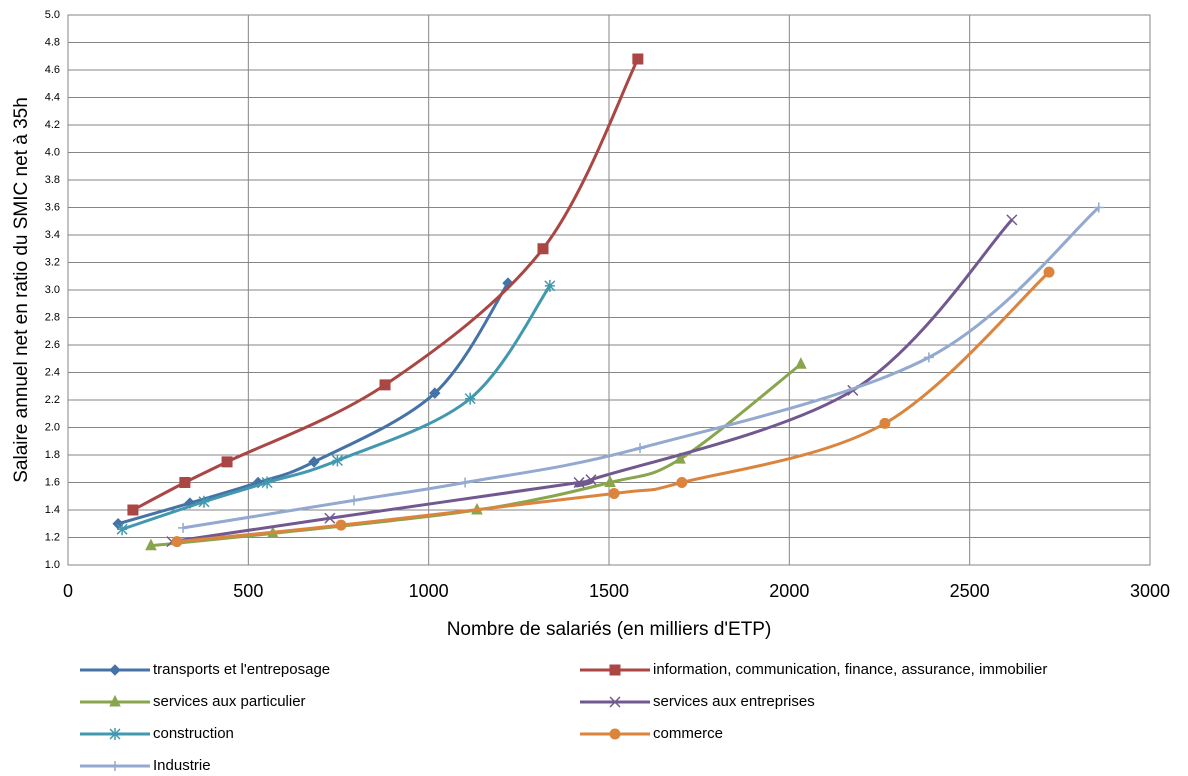 This screenshot has width=1188, height=776. What do you see at coordinates (52, 400) in the screenshot?
I see `y-tick-label: 2.2` at bounding box center [52, 400].